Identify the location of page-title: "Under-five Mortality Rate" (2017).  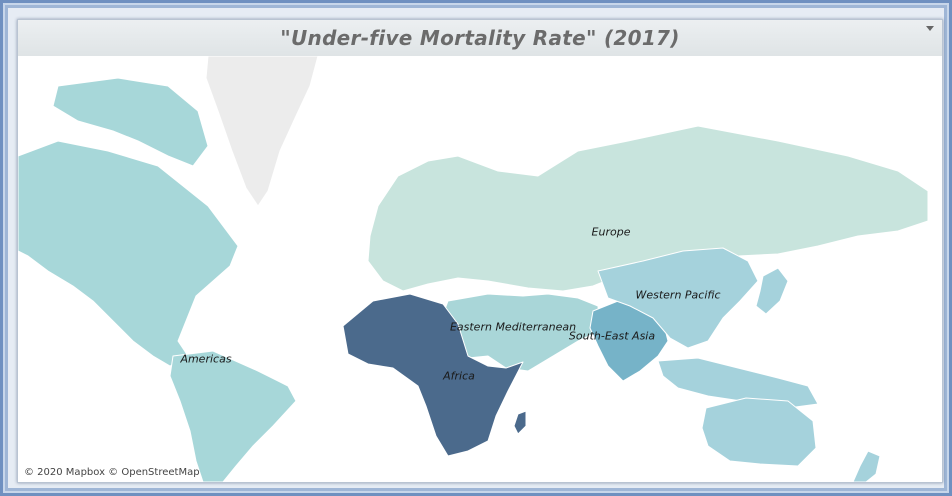
(480, 38).